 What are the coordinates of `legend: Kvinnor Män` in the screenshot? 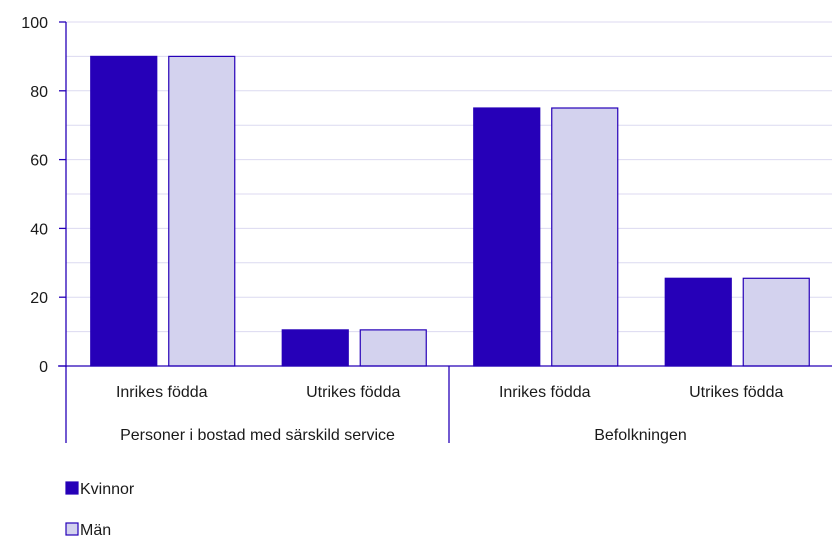 It's located at (100, 510).